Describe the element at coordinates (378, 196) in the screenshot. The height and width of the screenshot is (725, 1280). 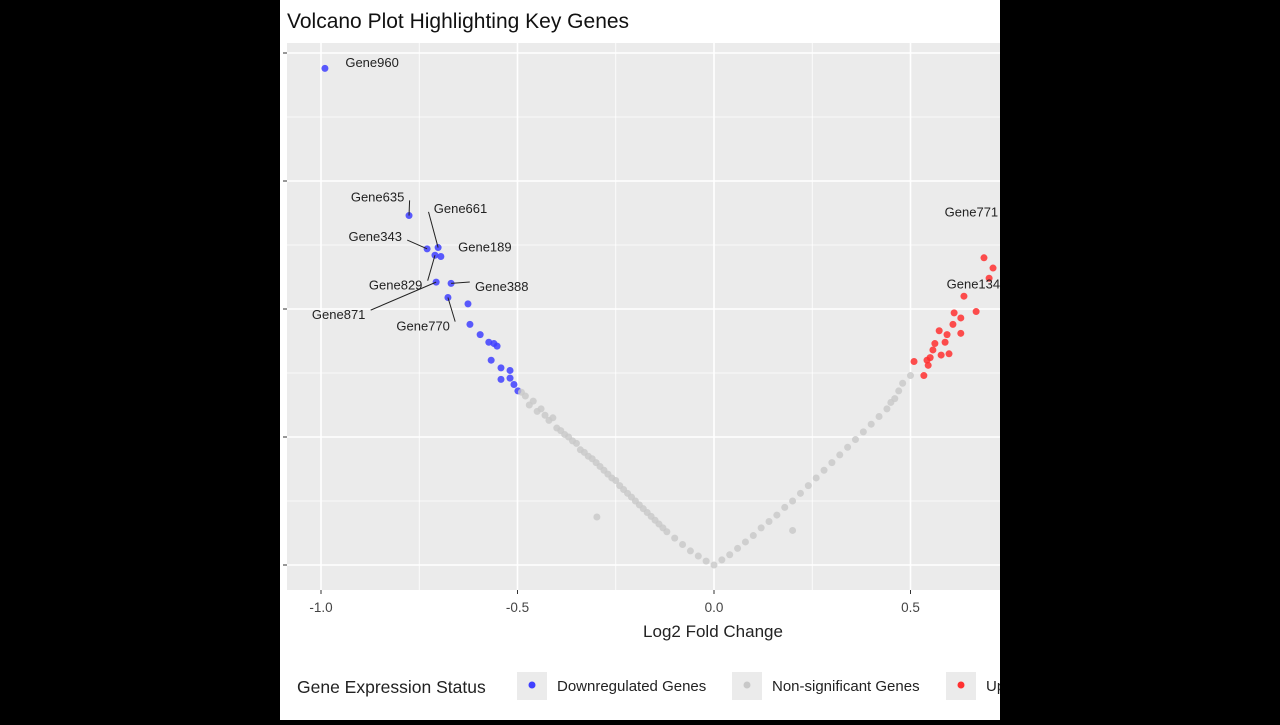
I see `annotation-label: Gene635` at that location.